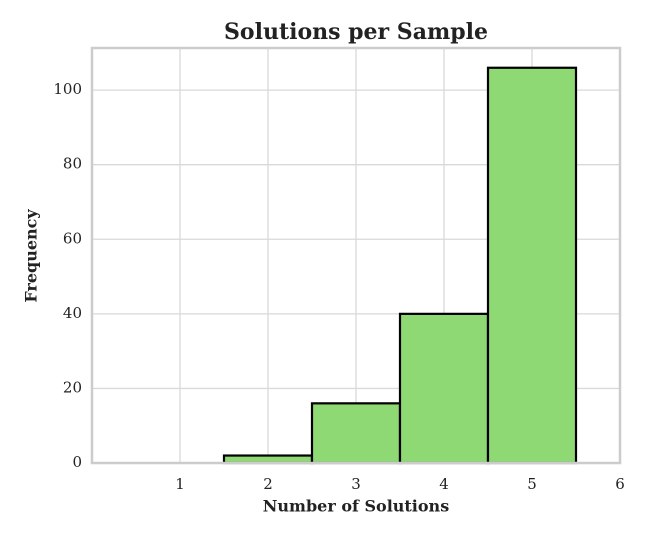  What do you see at coordinates (72, 387) in the screenshot?
I see `y-tick-label: 20` at bounding box center [72, 387].